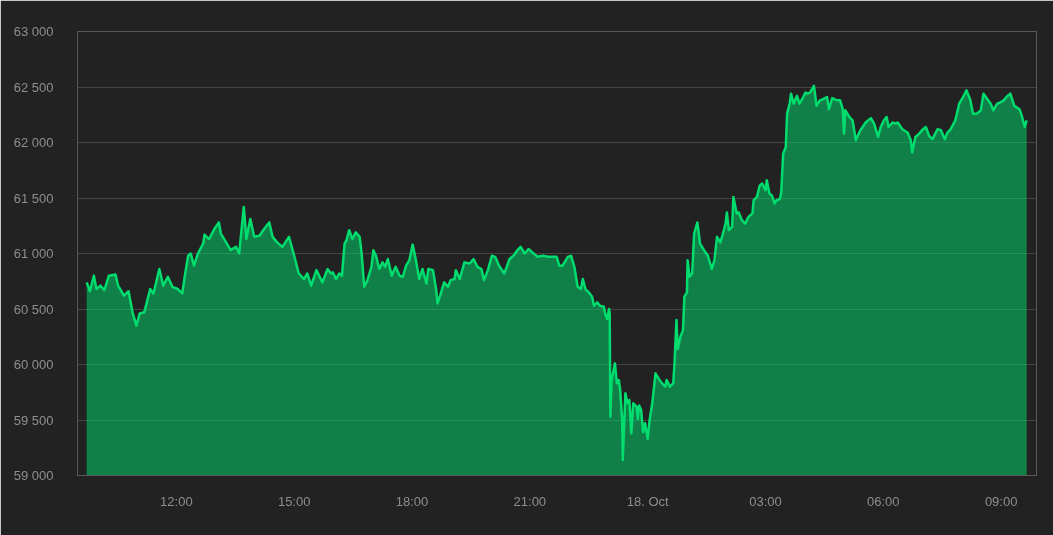 Image resolution: width=1053 pixels, height=535 pixels. I want to click on y-tick-label: 59 000, so click(33, 475).